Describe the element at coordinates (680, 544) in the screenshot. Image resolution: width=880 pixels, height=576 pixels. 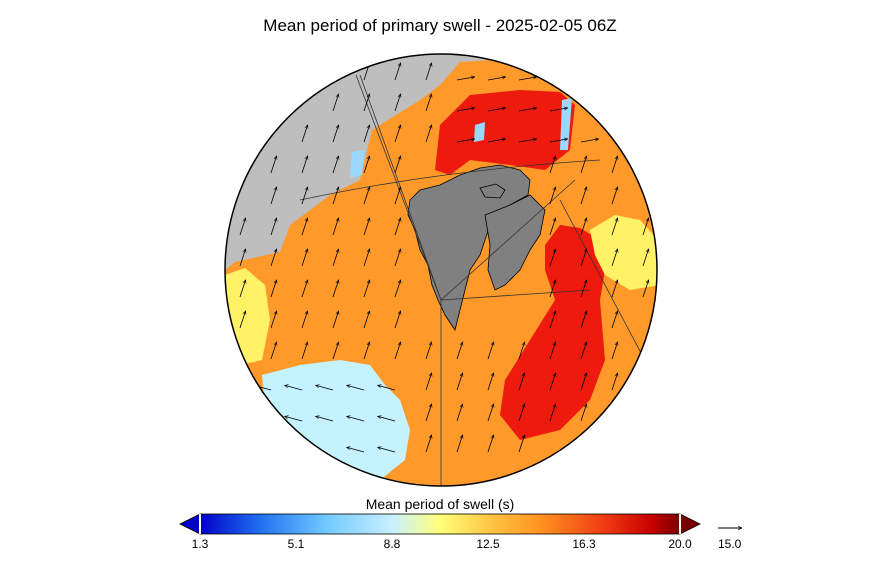
I see `colorbar-tick: 20.0` at that location.